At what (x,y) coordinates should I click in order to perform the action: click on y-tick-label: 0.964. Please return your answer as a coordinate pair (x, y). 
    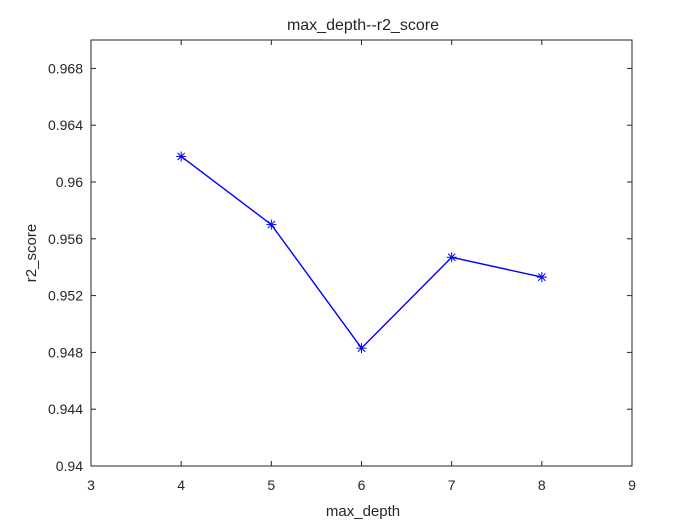
    Looking at the image, I should click on (65, 125).